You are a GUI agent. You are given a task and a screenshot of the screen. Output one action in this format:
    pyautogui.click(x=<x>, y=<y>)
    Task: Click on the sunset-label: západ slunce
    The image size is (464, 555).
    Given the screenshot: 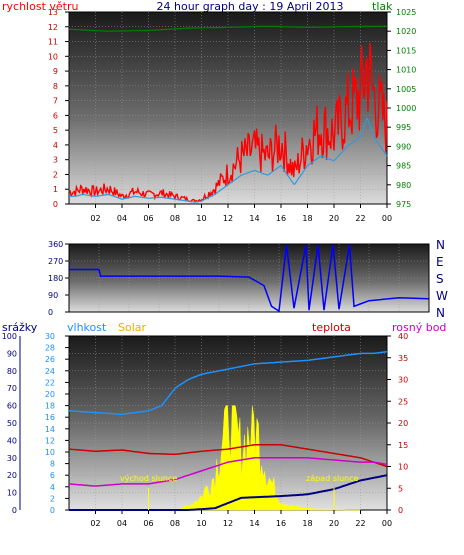 What is the action you would take?
    pyautogui.click(x=332, y=478)
    